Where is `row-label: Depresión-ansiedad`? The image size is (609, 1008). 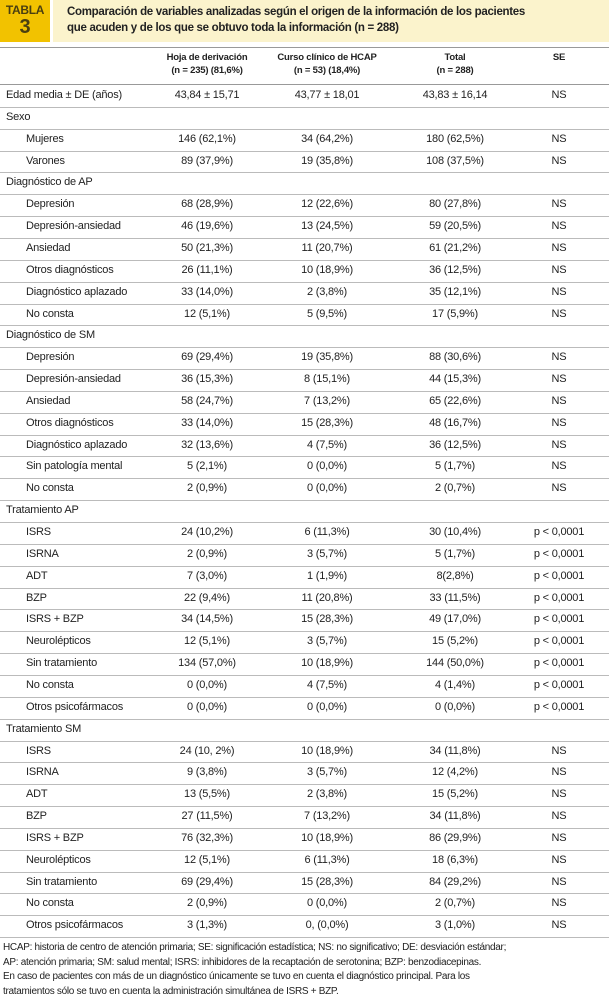
row-label: Depresión-ansiedad is located at coordinates (73, 226).